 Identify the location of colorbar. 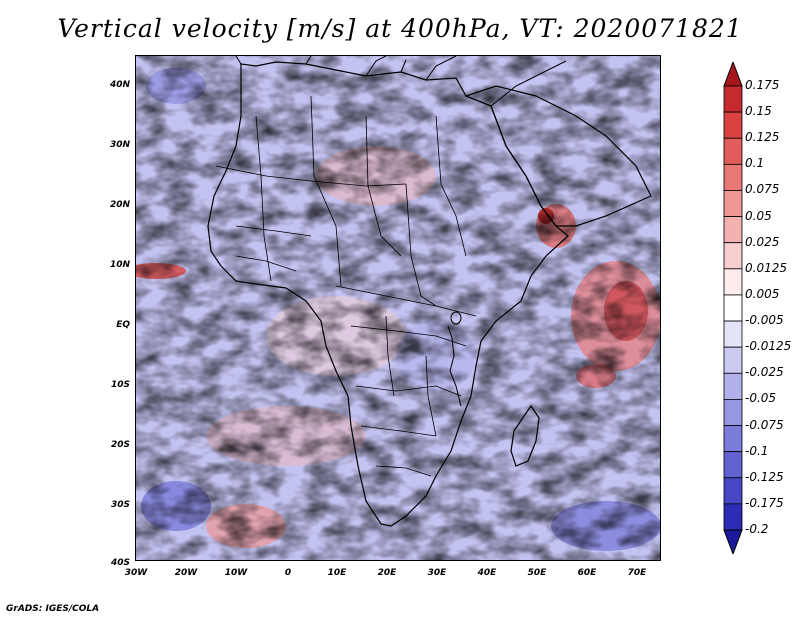
(733, 308).